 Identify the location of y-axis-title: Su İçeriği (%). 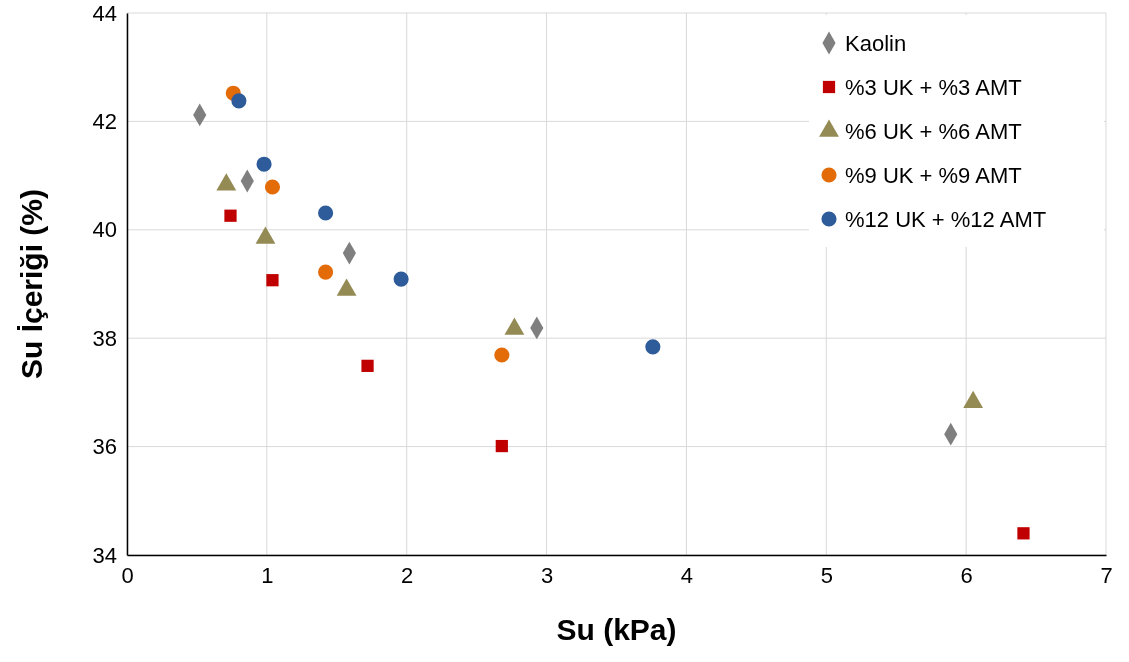
(31, 284).